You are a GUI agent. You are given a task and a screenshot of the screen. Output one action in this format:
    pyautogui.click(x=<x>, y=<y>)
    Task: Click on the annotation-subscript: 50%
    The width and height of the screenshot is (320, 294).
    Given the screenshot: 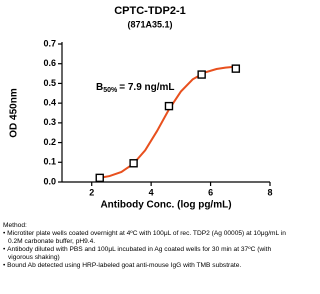 What is the action you would take?
    pyautogui.click(x=110, y=90)
    